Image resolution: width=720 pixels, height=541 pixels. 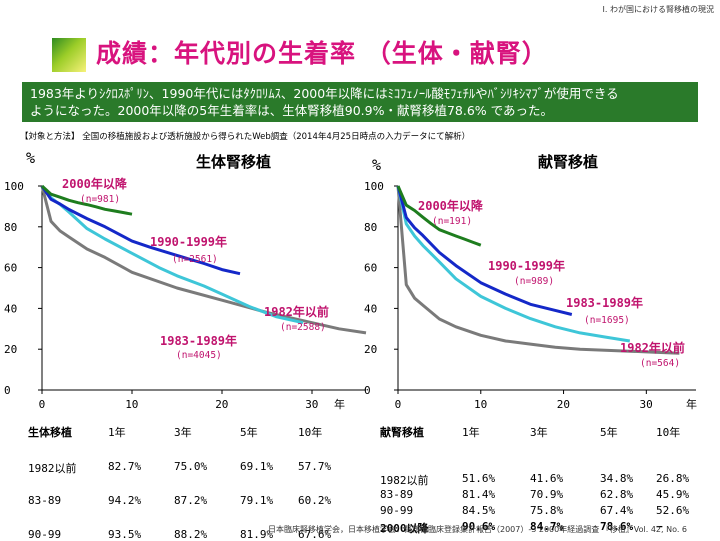 I want to click on table-cell: 52.6%, so click(x=673, y=510).